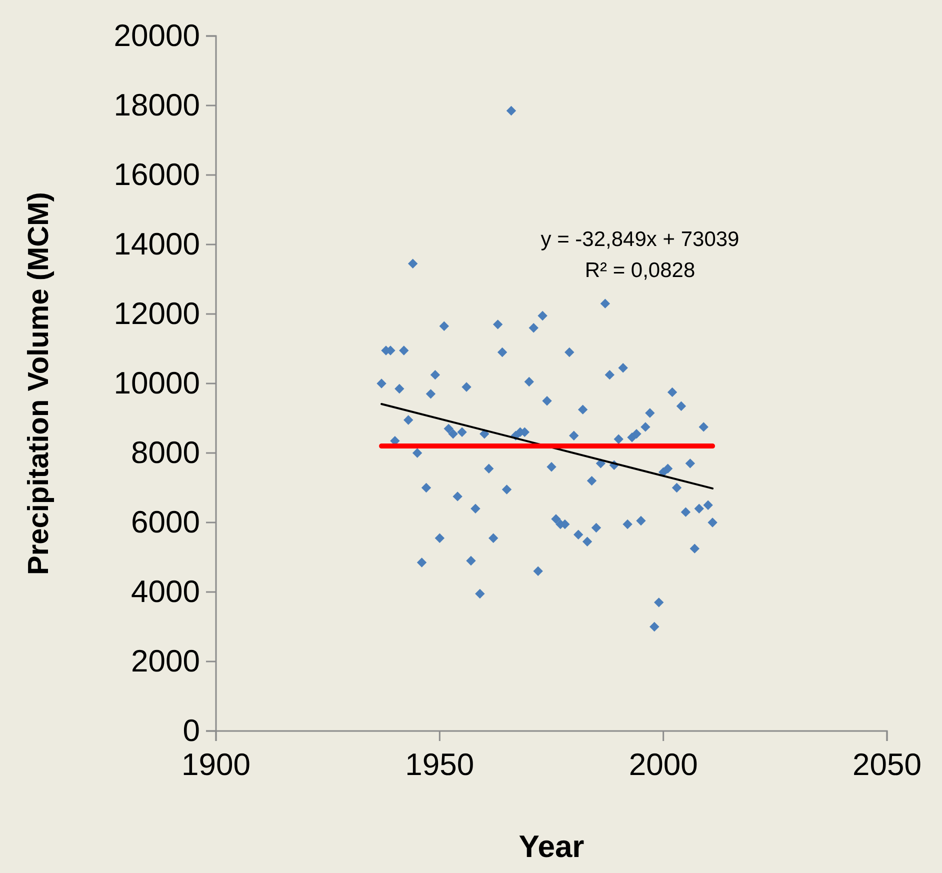 The height and width of the screenshot is (873, 942). I want to click on y-tick-label: 16000, so click(157, 174).